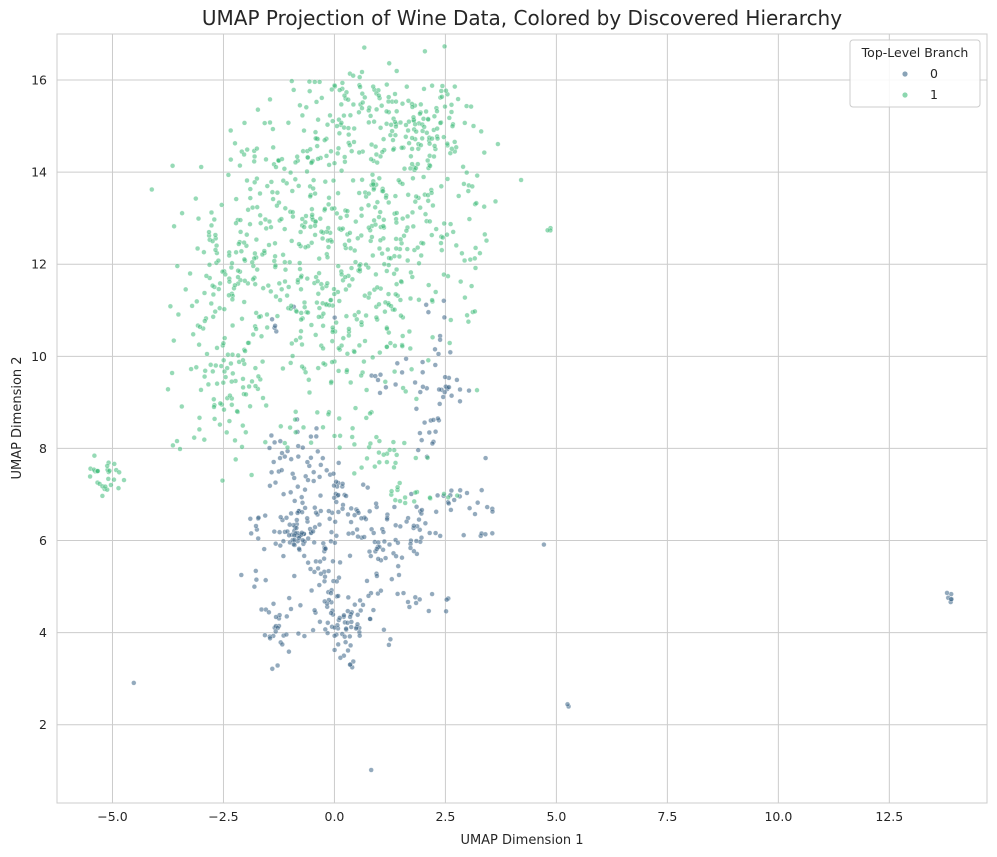 Image resolution: width=997 pixels, height=857 pixels. What do you see at coordinates (915, 73) in the screenshot?
I see `legend: Top-Level Branch 0 1` at bounding box center [915, 73].